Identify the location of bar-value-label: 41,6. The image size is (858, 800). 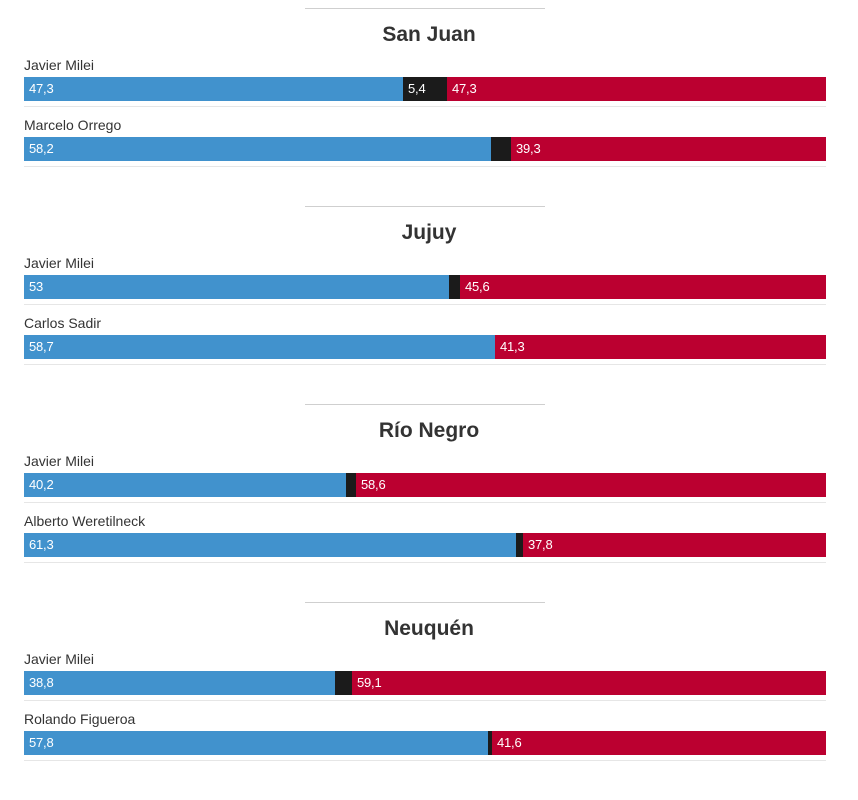
(509, 742).